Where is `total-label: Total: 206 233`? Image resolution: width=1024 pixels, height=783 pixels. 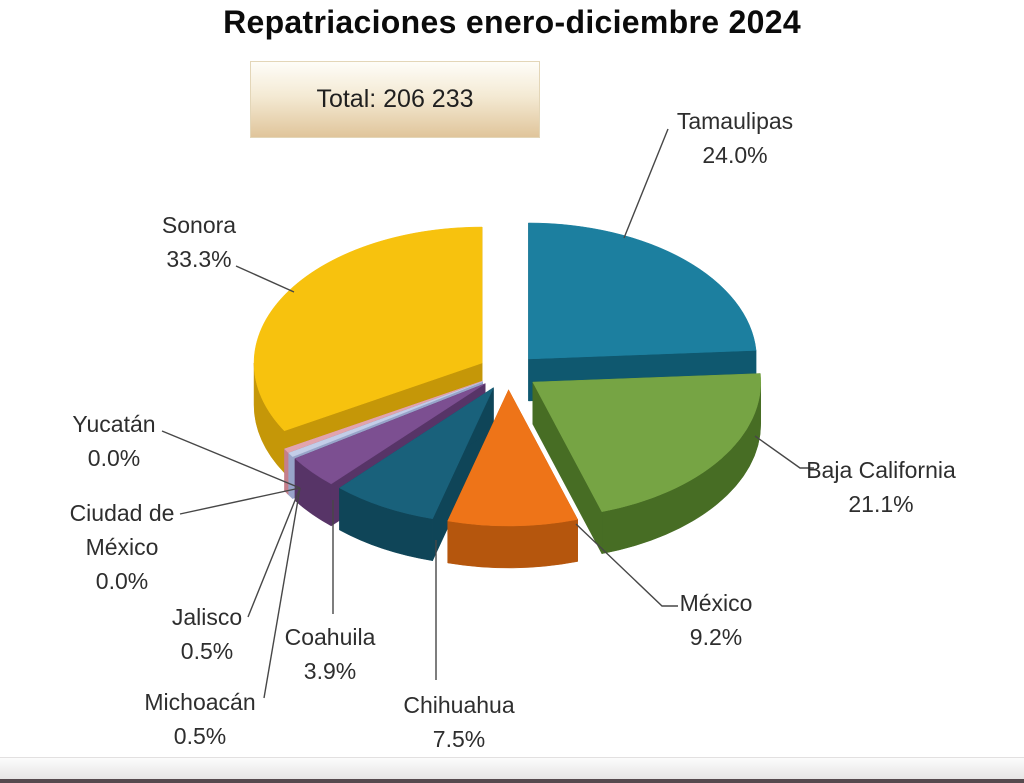 total-label: Total: 206 233 is located at coordinates (395, 99).